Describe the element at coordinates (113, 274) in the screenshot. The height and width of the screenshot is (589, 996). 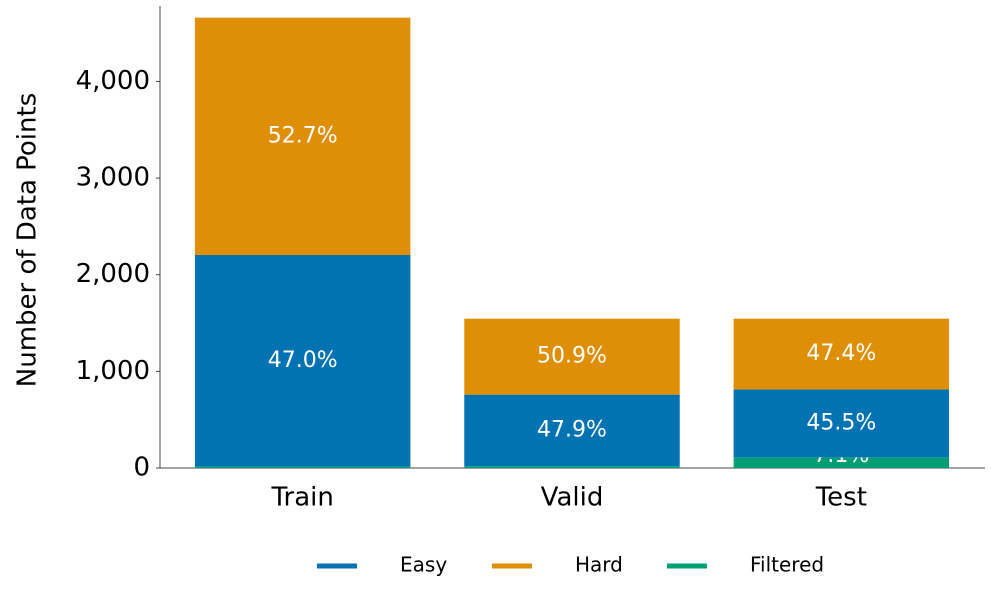
I see `y-tick-label: 2,000` at that location.